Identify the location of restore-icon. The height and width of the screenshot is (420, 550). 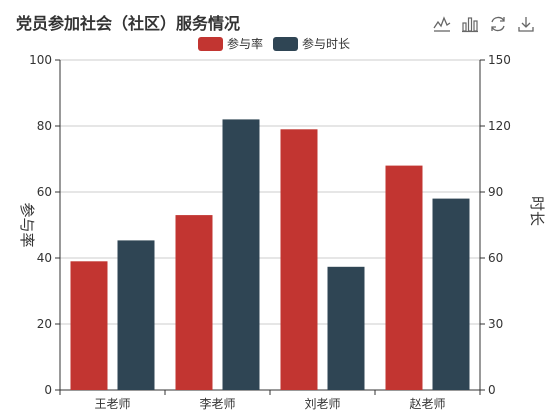
(498, 24).